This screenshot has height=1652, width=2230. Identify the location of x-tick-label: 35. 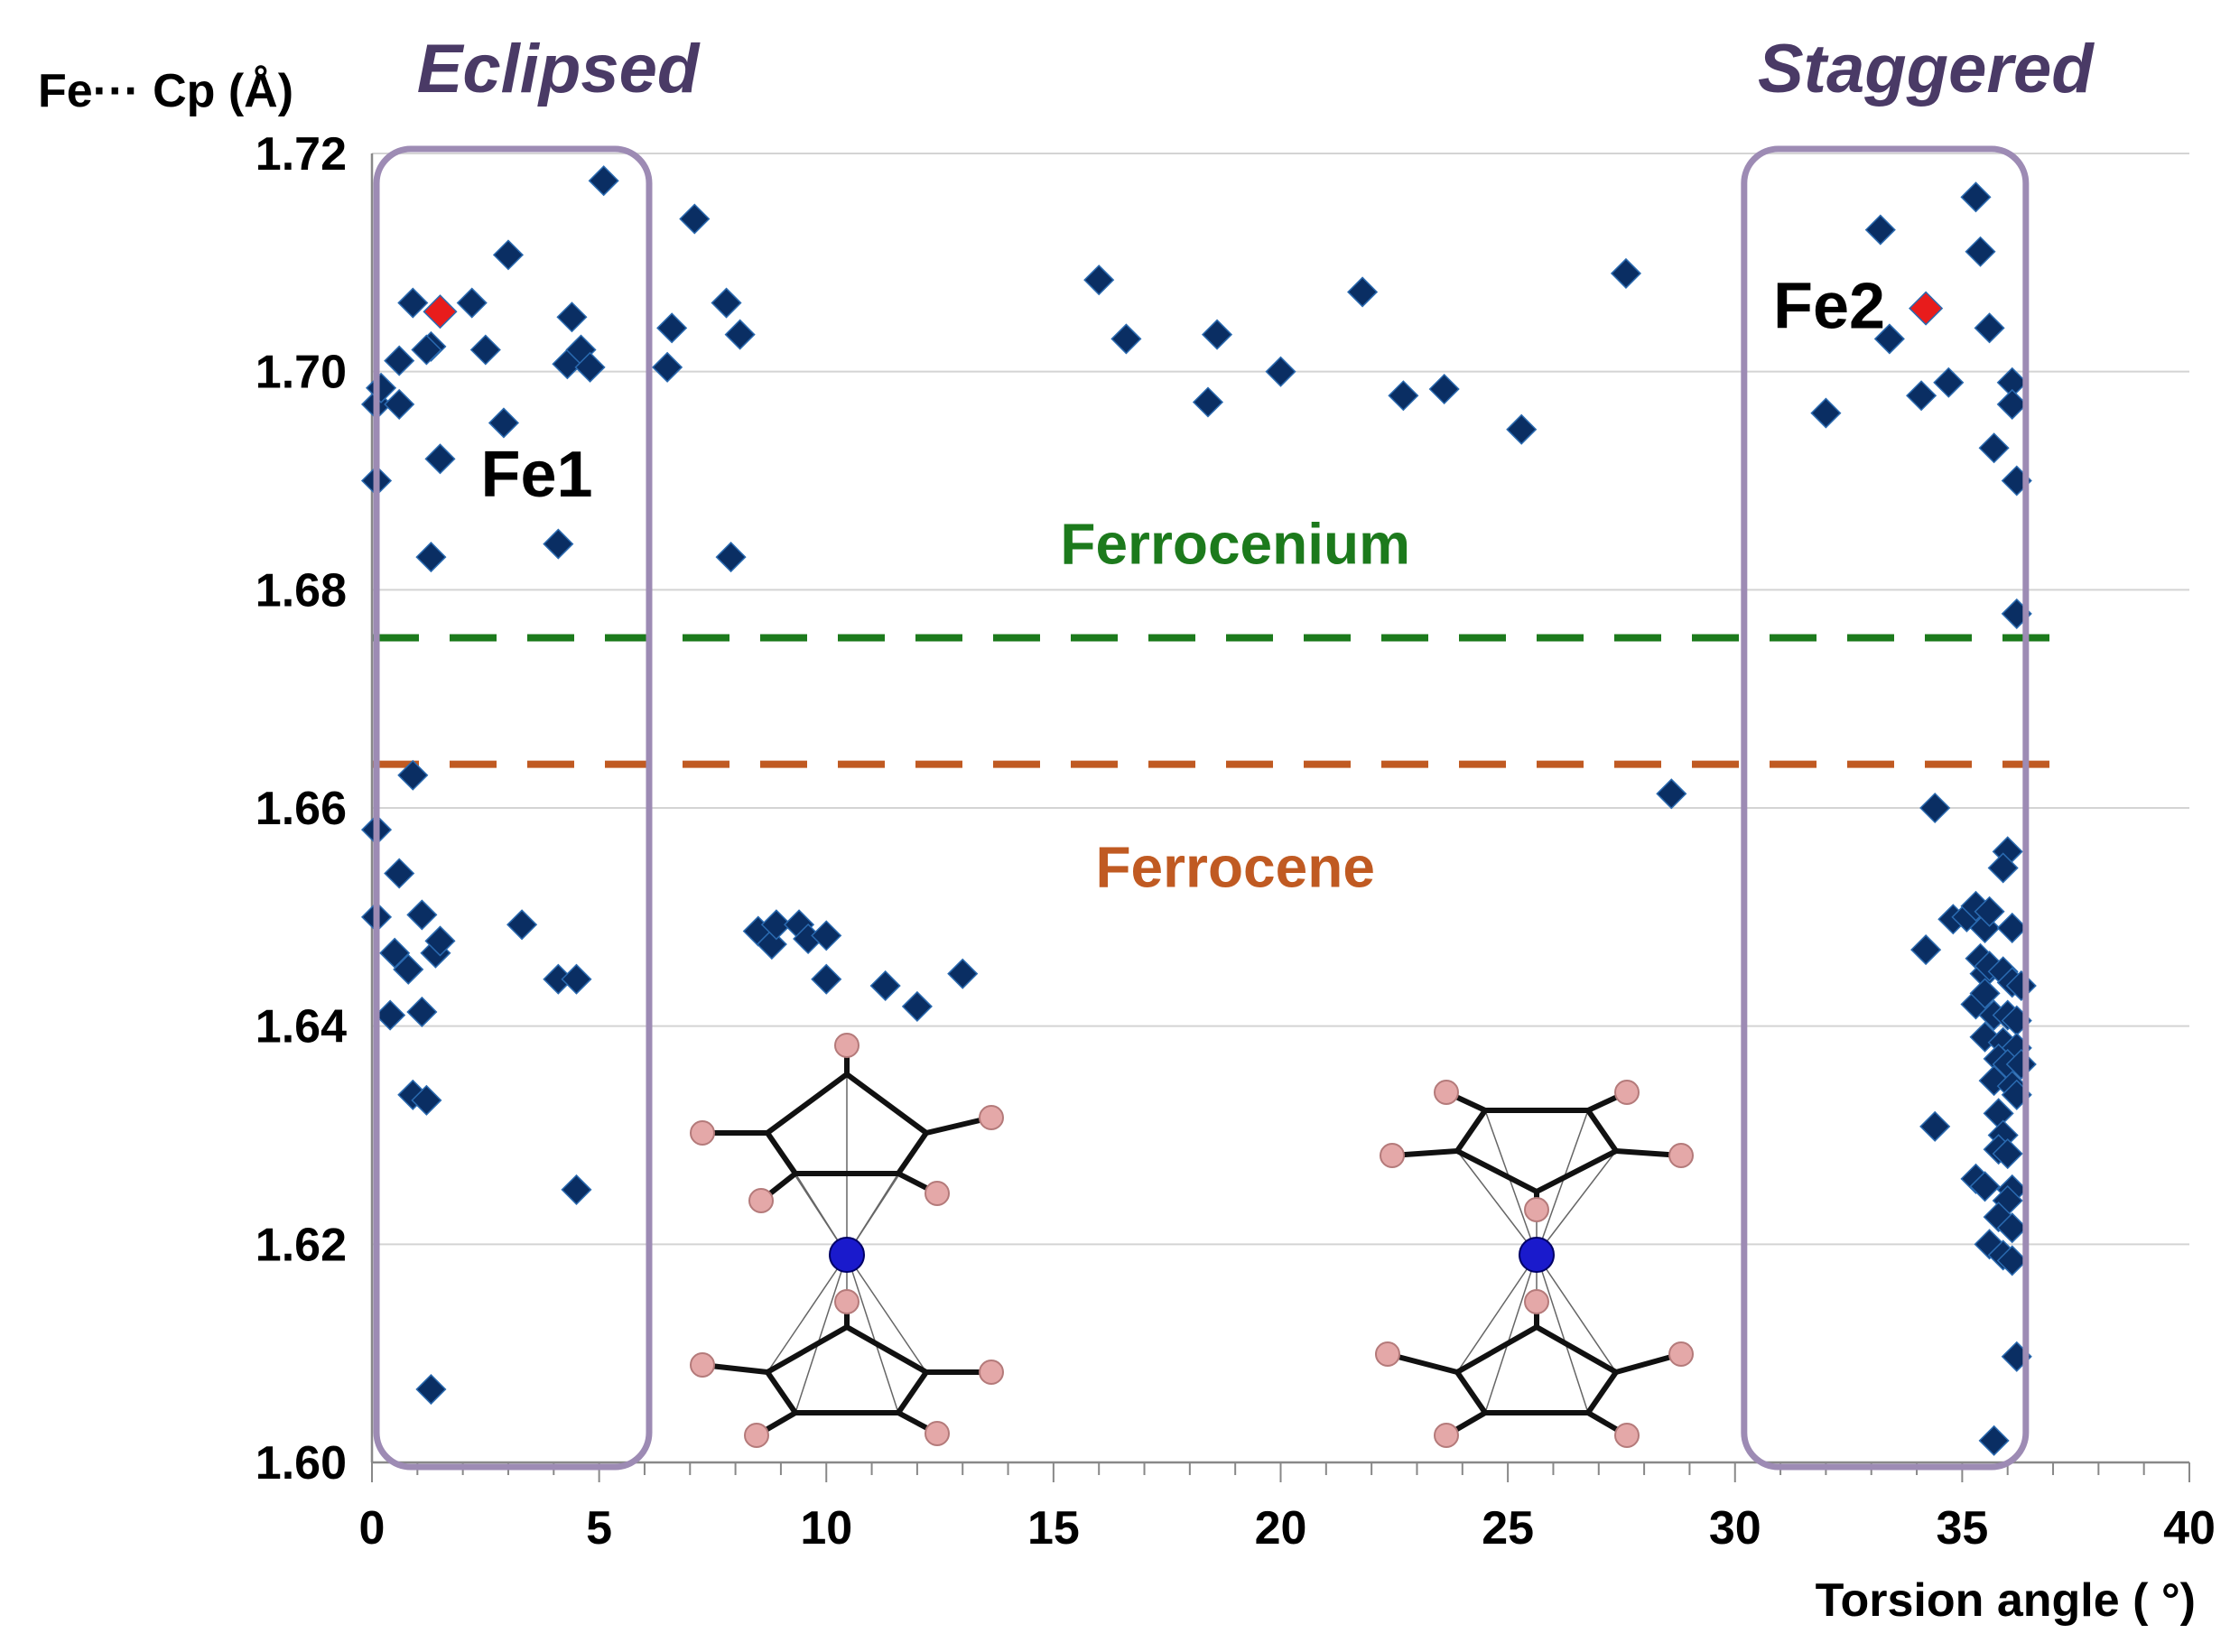
(1962, 1528).